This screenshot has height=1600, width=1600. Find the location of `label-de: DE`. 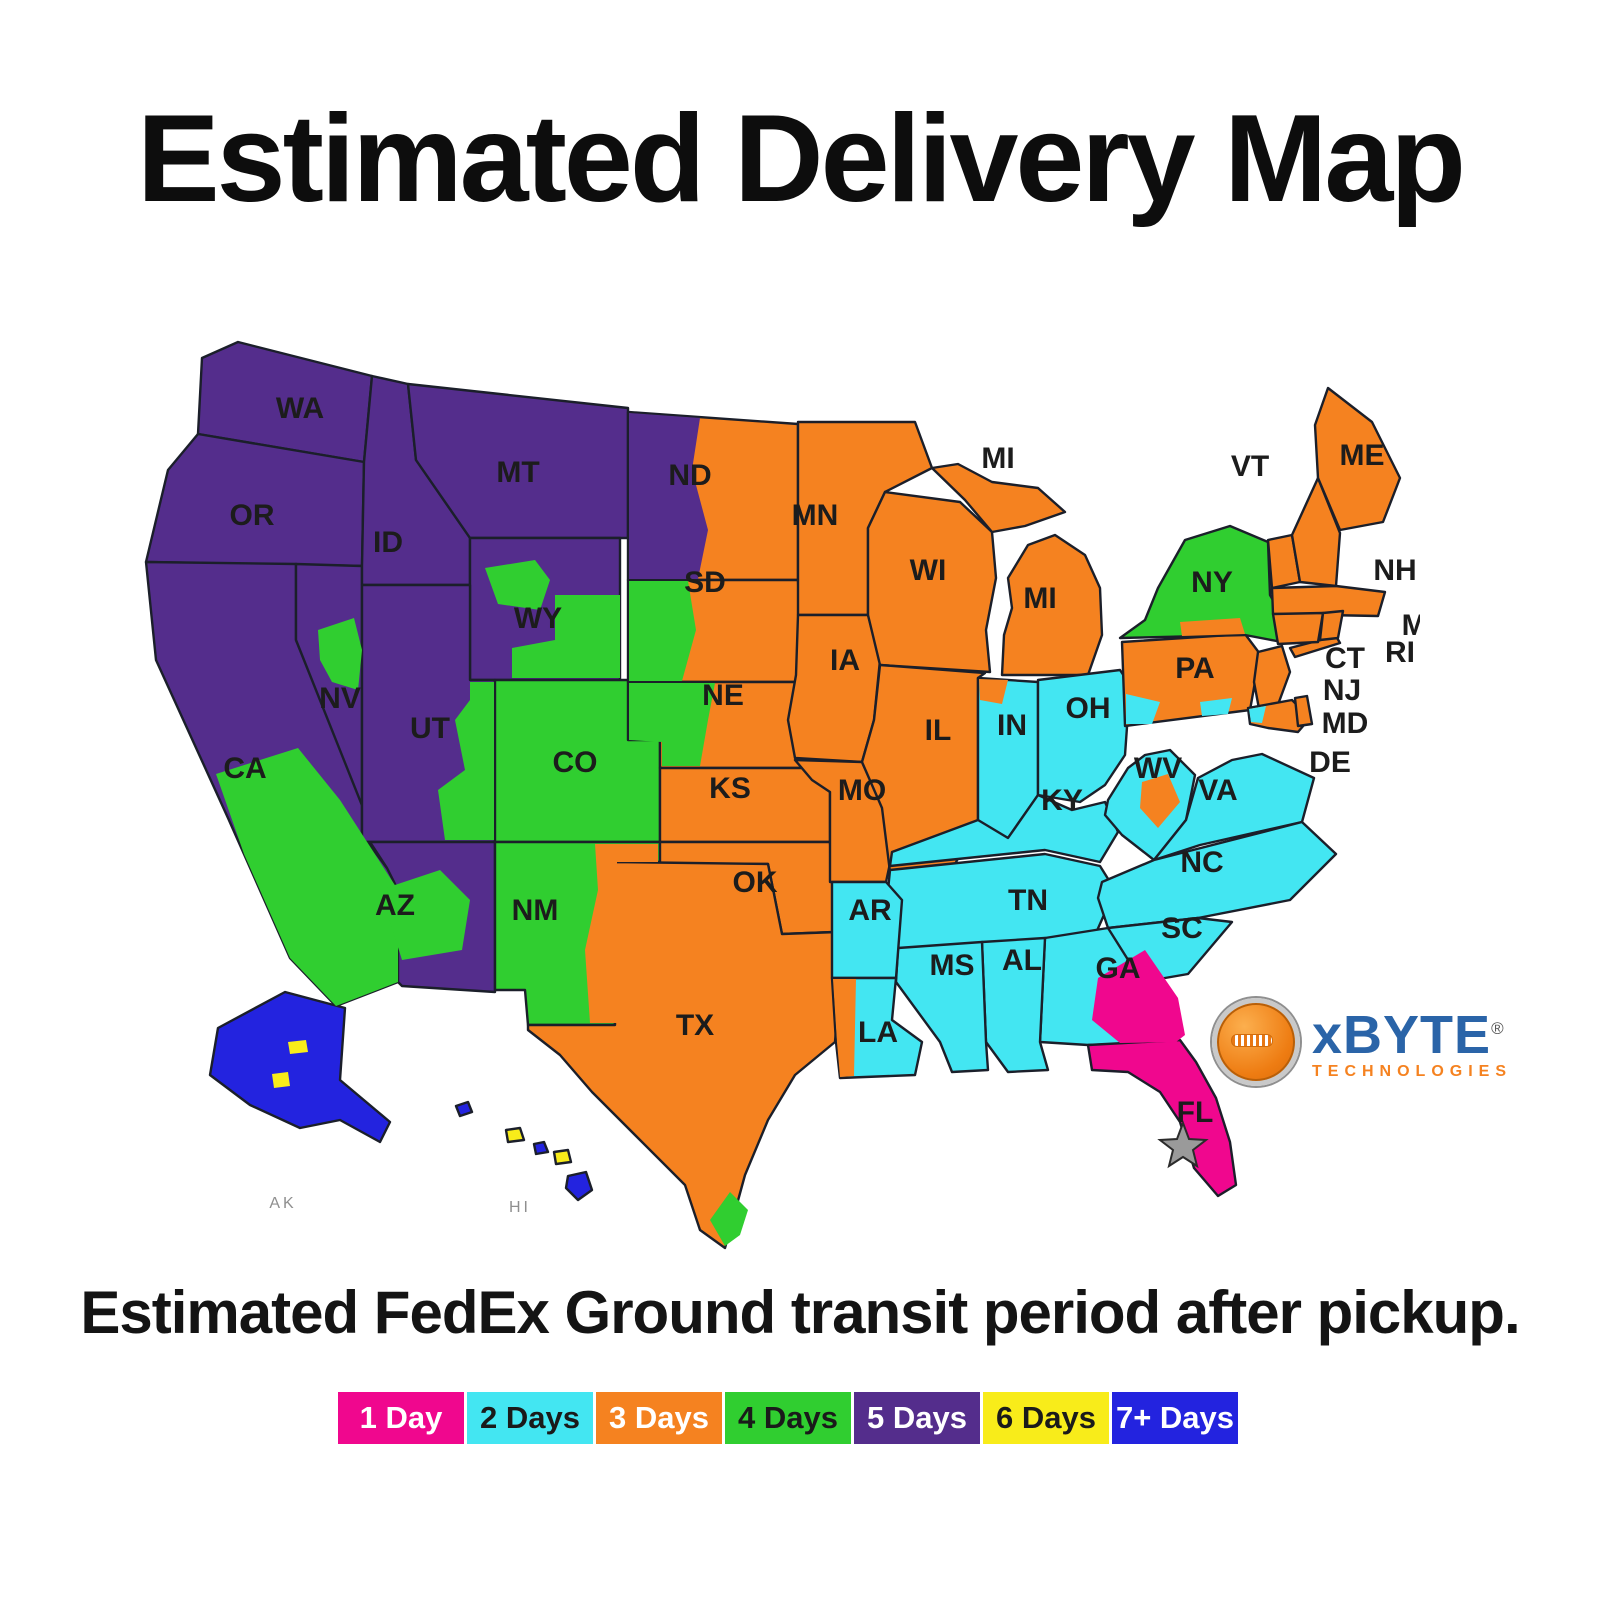

label-de: DE is located at coordinates (1330, 762).